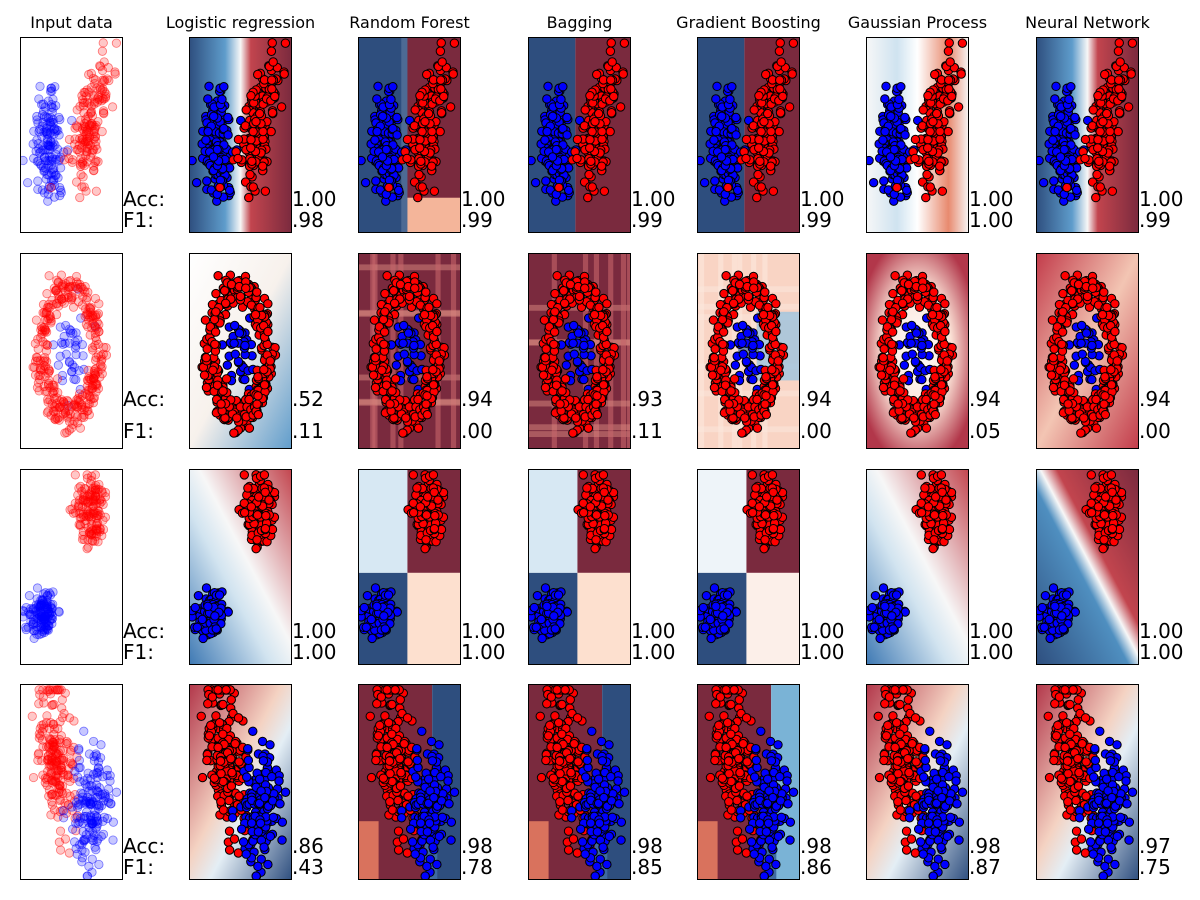 The image size is (1200, 900). I want to click on column-title: Gradient Boosting, so click(748, 22).